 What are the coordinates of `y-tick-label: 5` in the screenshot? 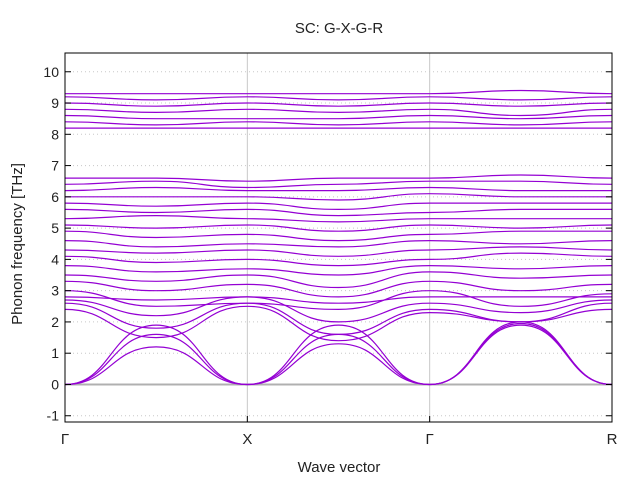 It's located at (55, 228).